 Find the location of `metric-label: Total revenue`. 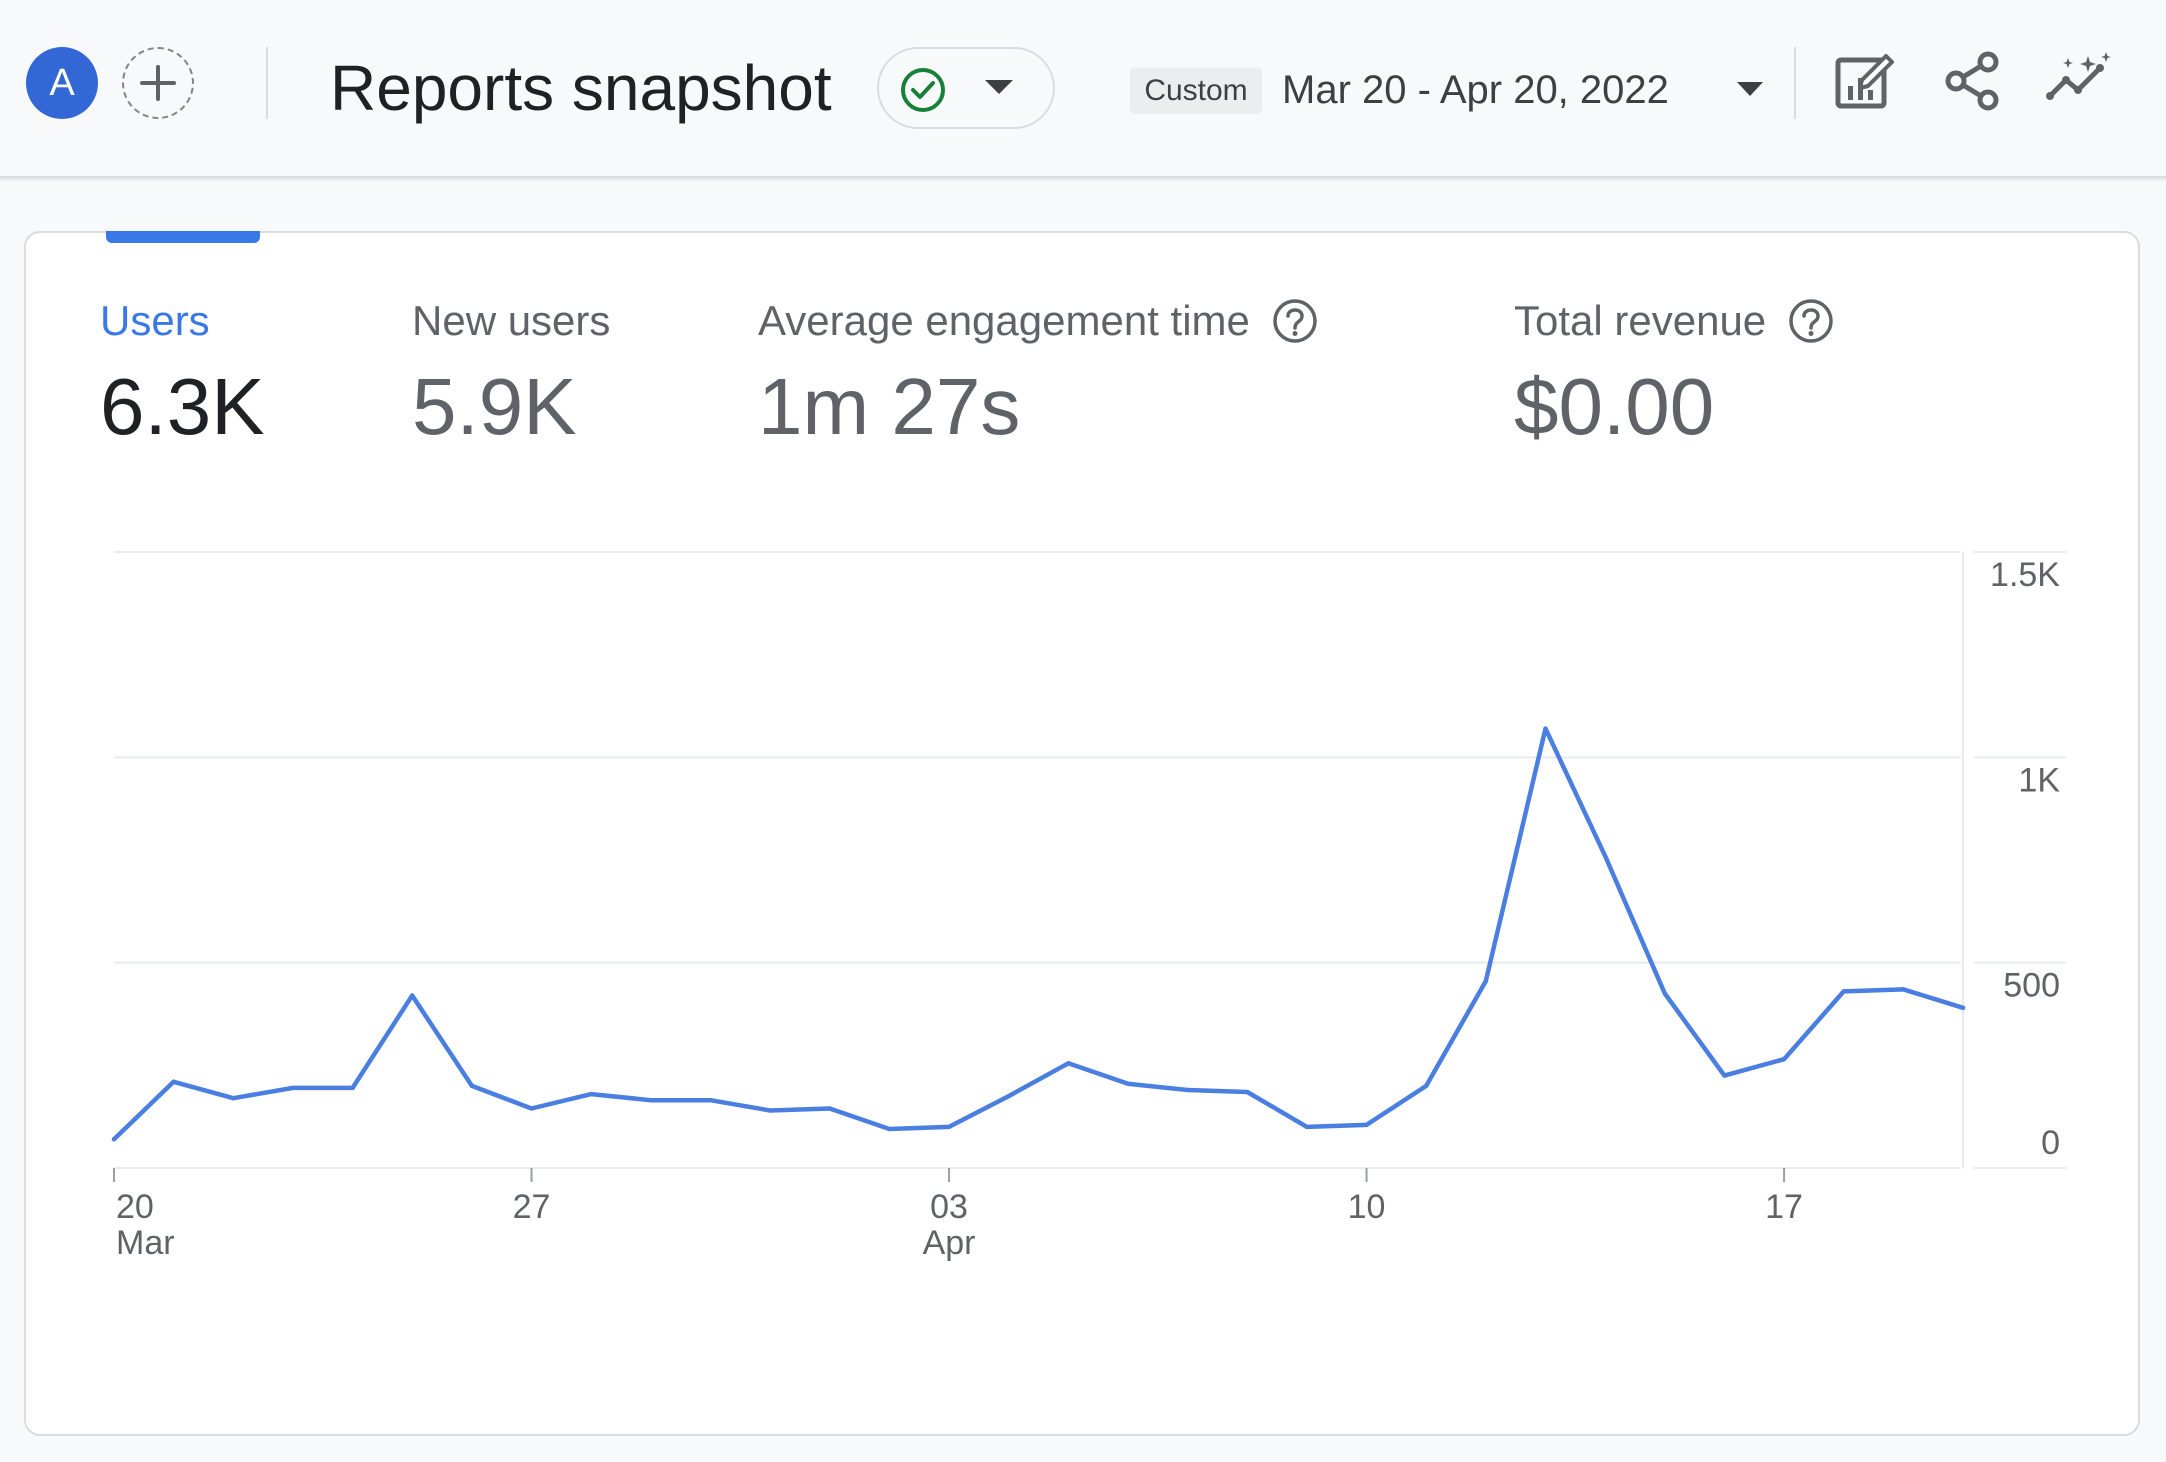

metric-label: Total revenue is located at coordinates (1640, 320).